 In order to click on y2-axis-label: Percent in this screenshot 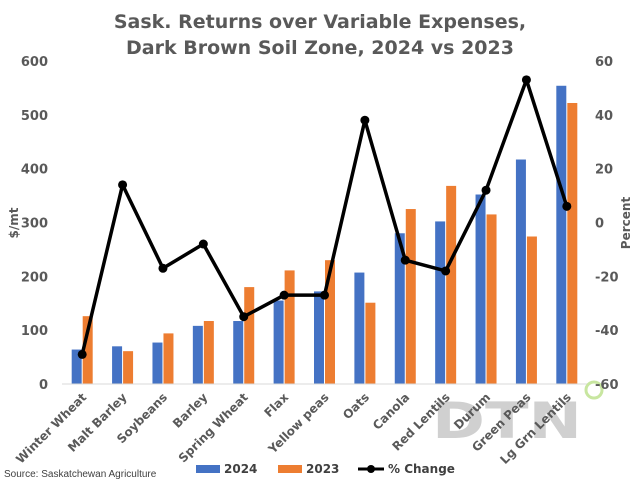, I will do `click(626, 223)`.